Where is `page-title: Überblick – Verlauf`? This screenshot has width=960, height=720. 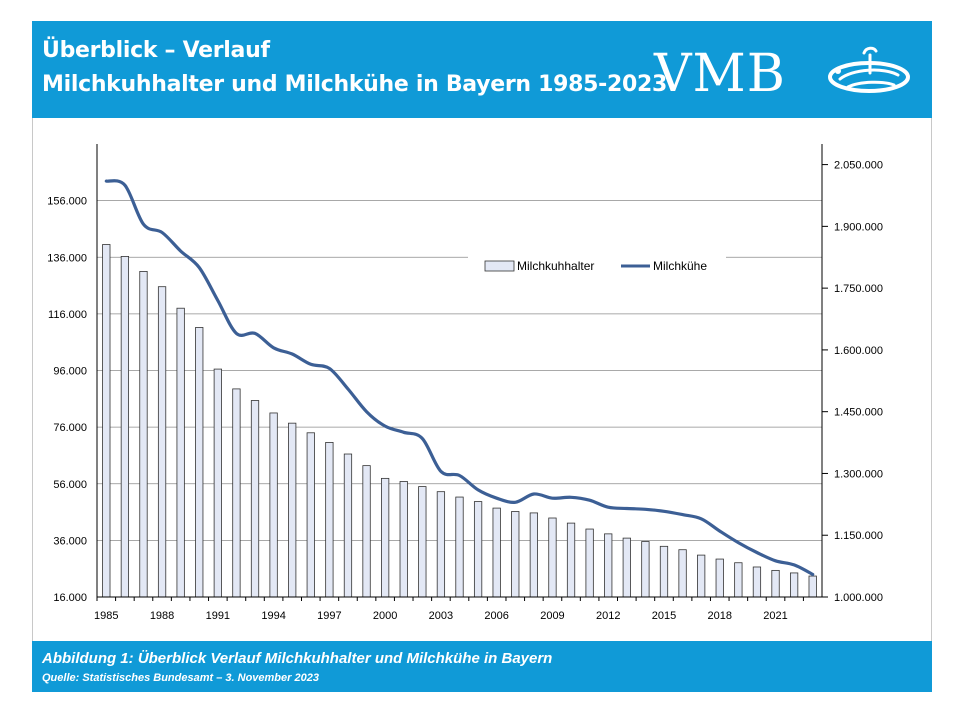 page-title: Überblick – Verlauf is located at coordinates (156, 50).